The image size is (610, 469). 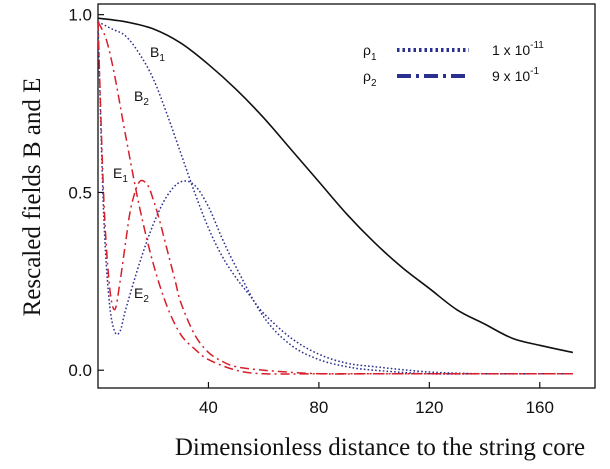 I want to click on label-b1: B1, so click(x=157, y=54).